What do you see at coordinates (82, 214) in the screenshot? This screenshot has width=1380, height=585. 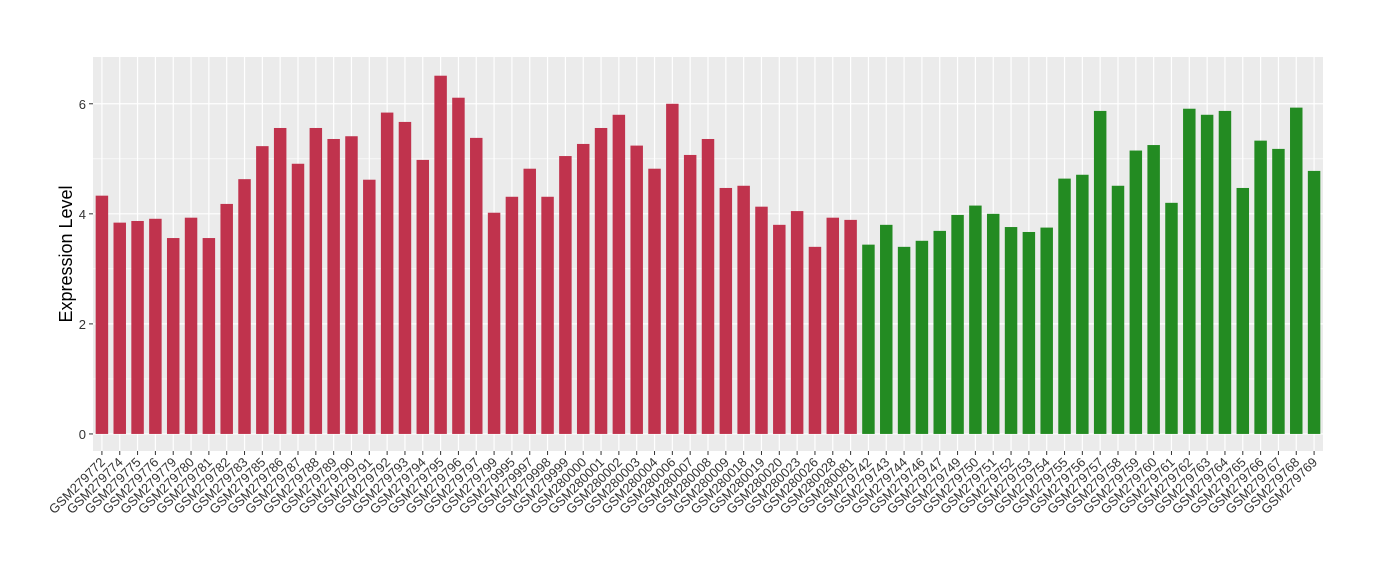 I see `y-tick-label: 4` at bounding box center [82, 214].